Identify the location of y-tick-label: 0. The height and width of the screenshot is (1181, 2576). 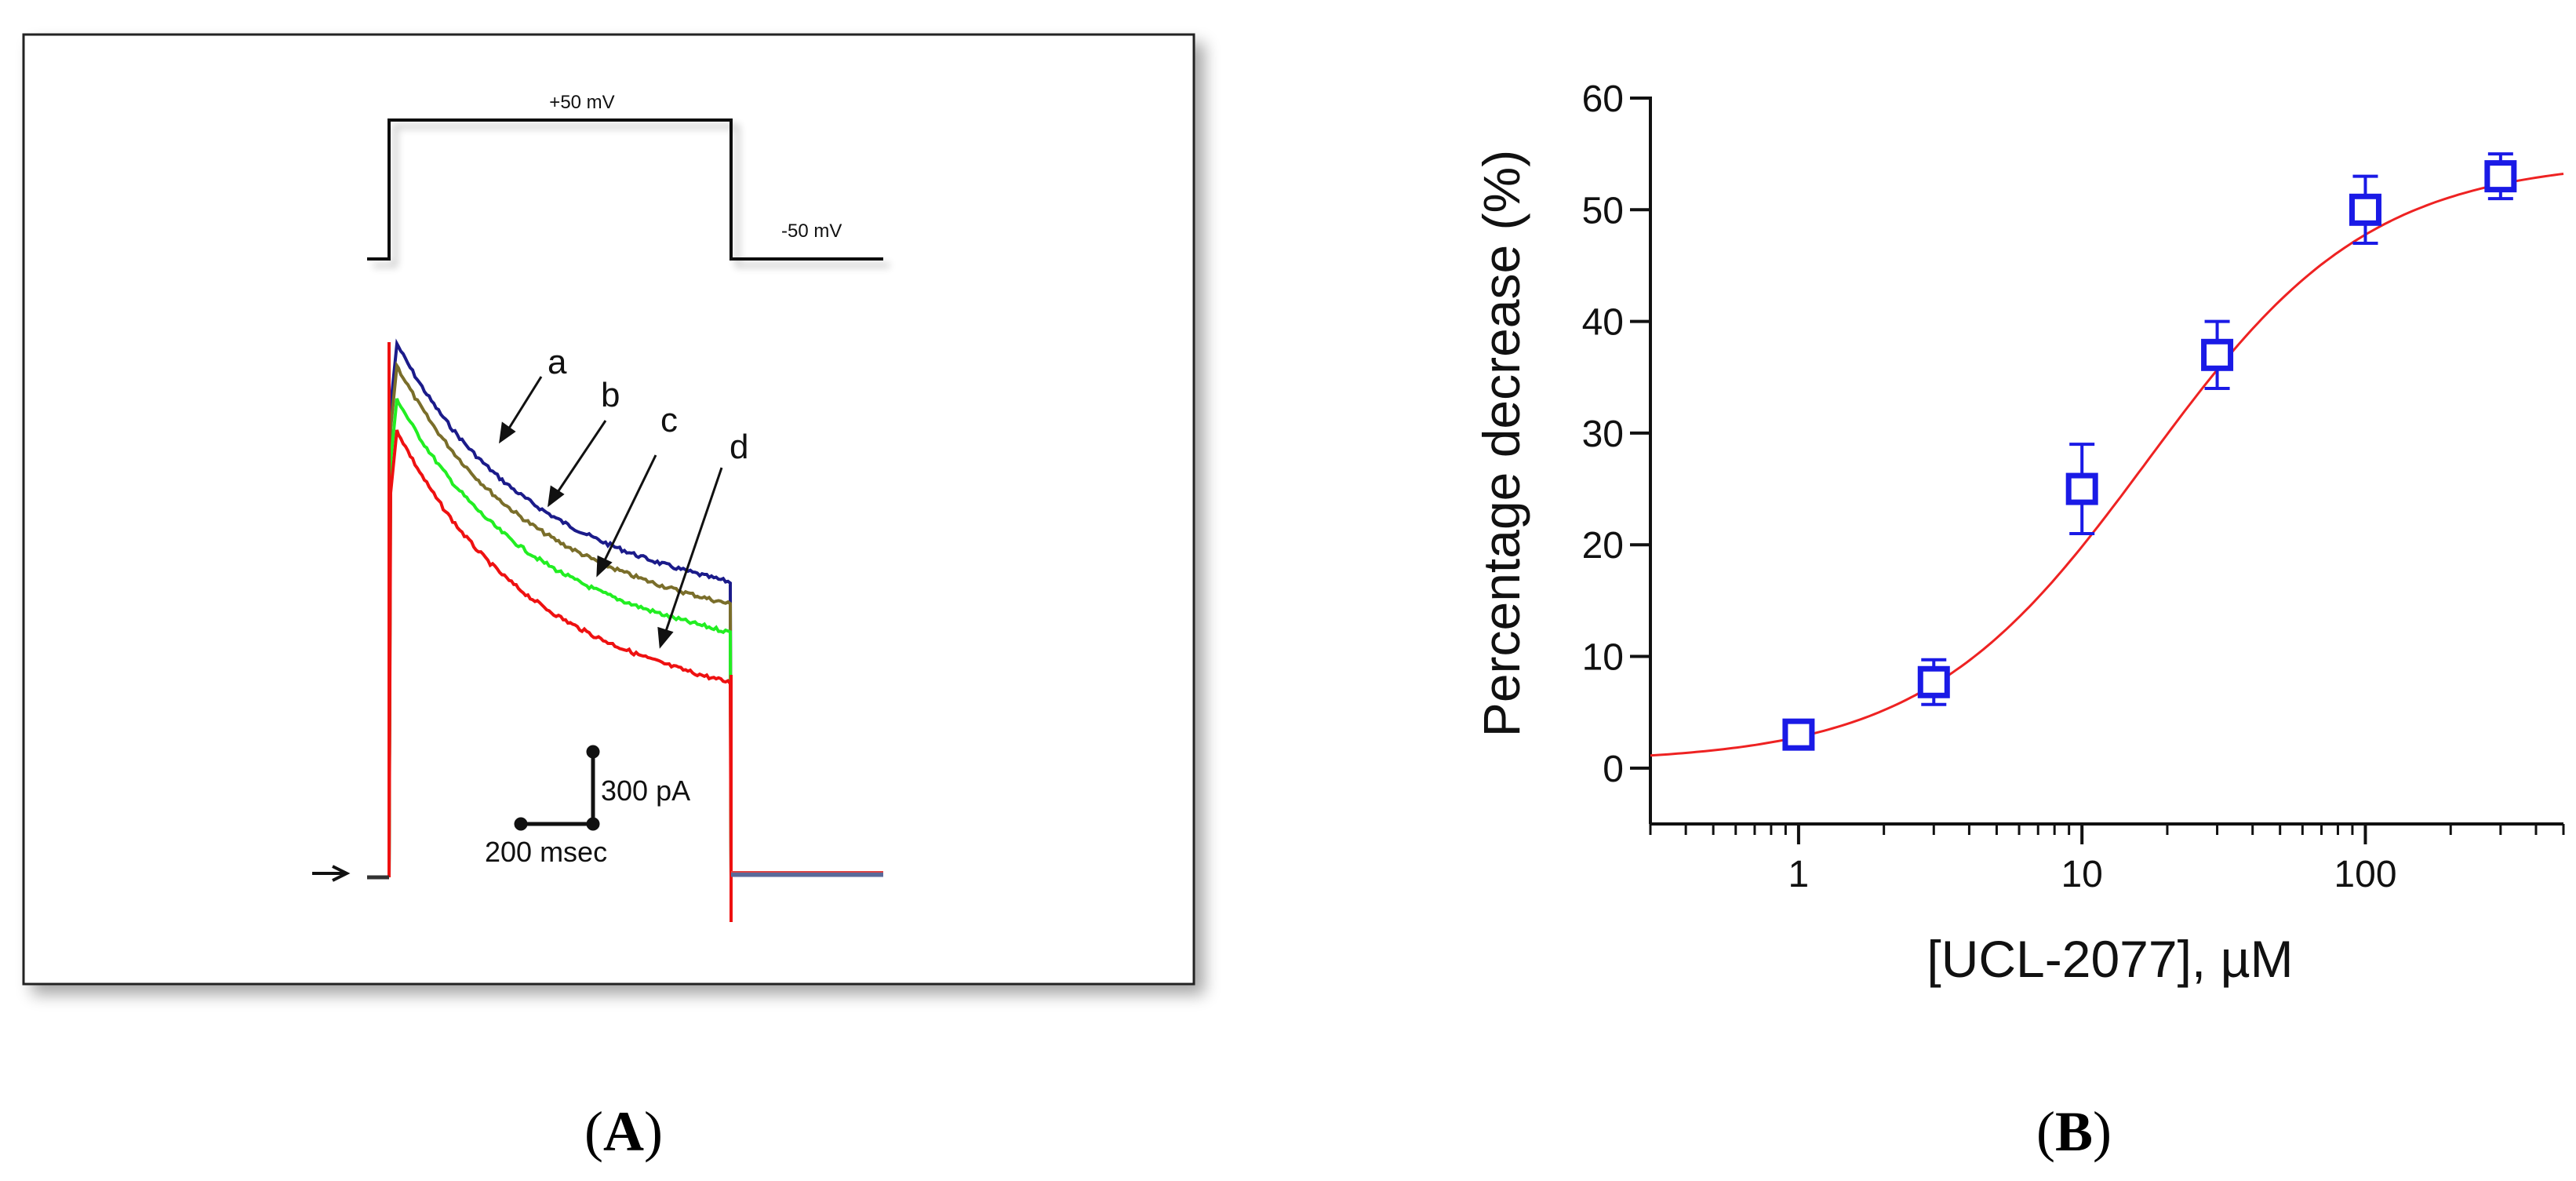
(1613, 770).